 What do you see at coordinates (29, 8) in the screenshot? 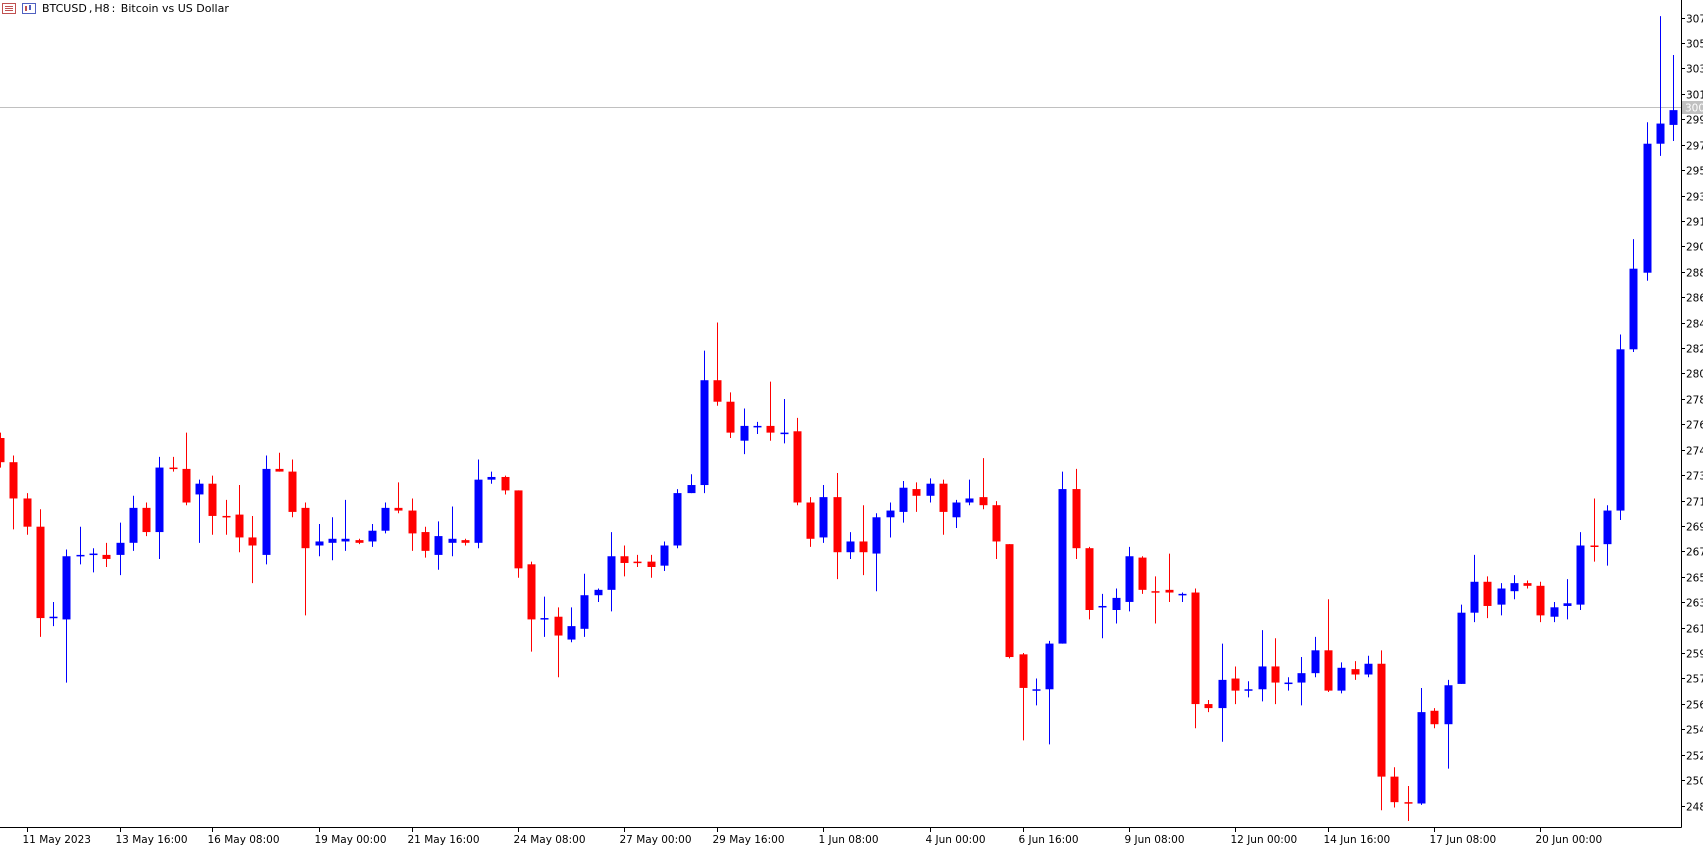
I see `chart-type-icon` at bounding box center [29, 8].